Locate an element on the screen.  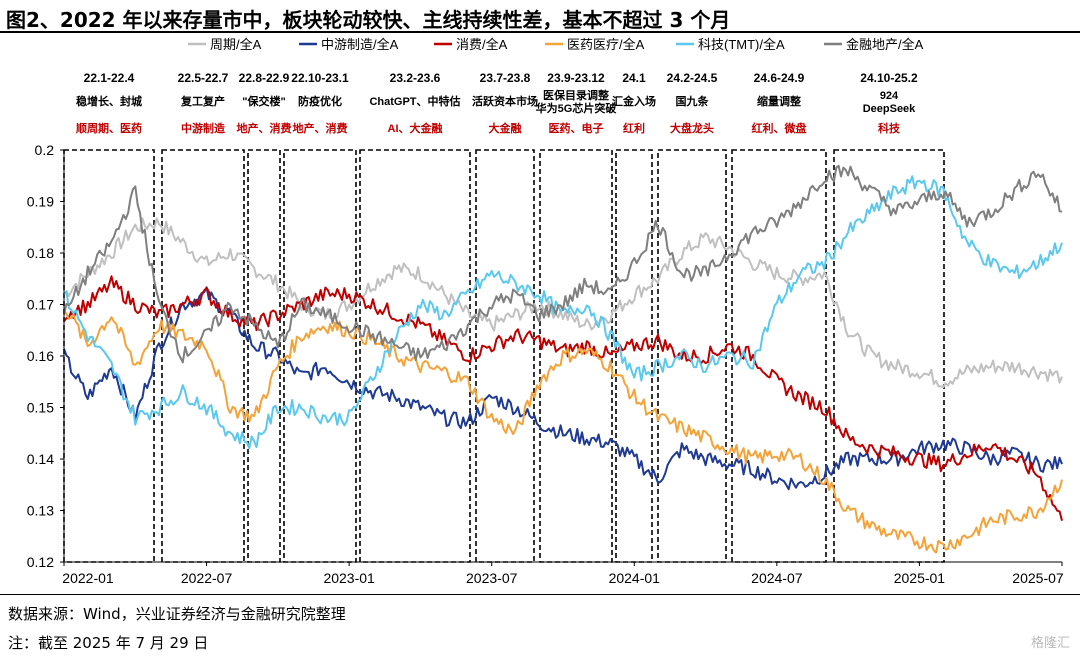
x-tick-label: 2024-07 is located at coordinates (777, 578).